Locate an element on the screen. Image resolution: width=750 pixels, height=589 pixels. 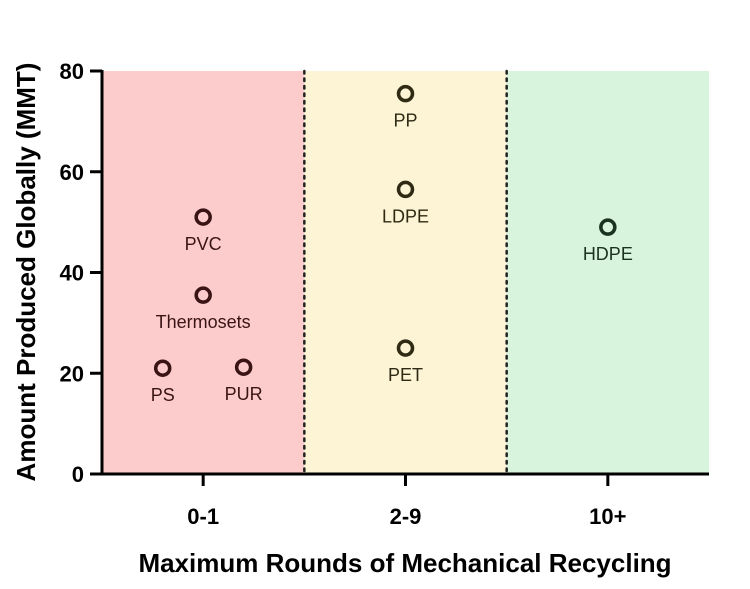
y-tick-label: 0 is located at coordinates (78, 474).